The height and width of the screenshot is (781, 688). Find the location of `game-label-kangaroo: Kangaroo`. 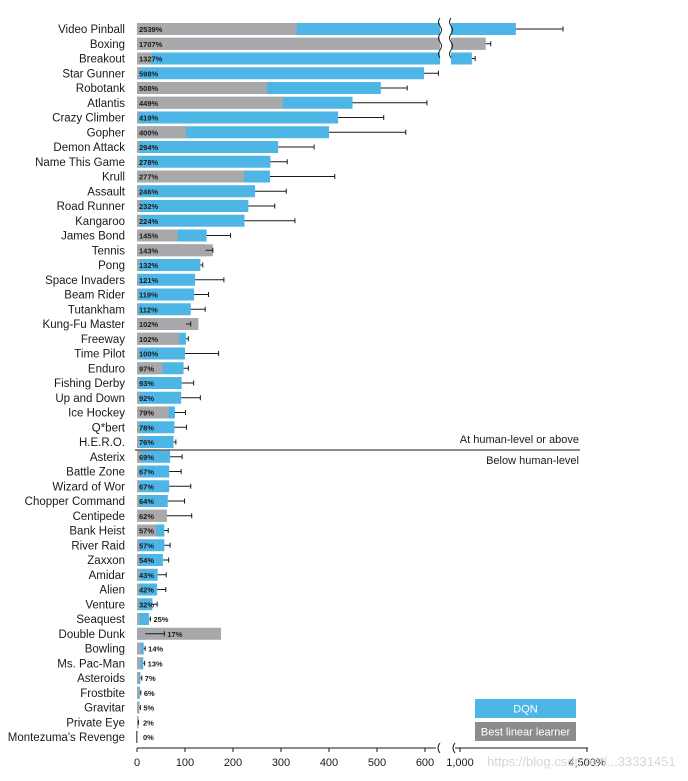

game-label-kangaroo: Kangaroo is located at coordinates (100, 222).